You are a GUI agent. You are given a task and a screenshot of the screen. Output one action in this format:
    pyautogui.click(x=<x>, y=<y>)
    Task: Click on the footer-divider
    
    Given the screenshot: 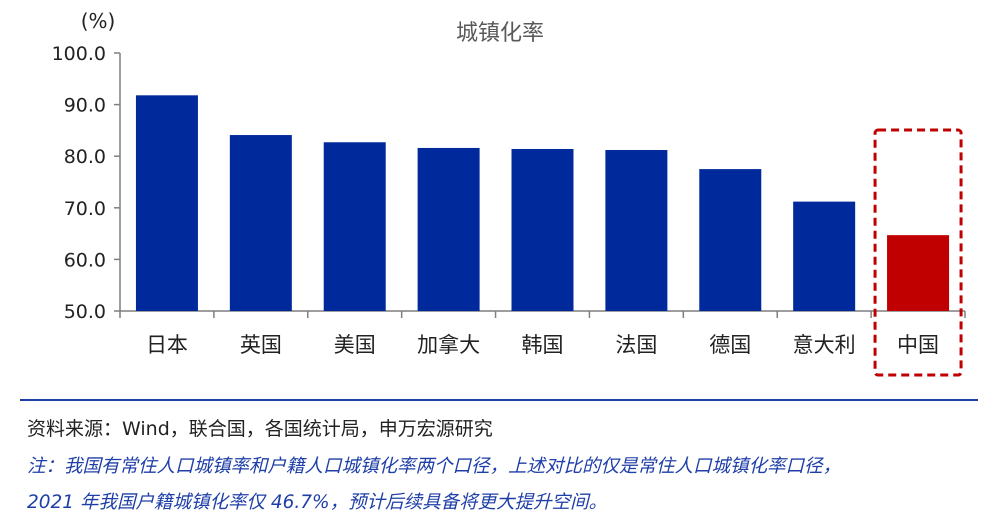 What is the action you would take?
    pyautogui.click(x=499, y=400)
    